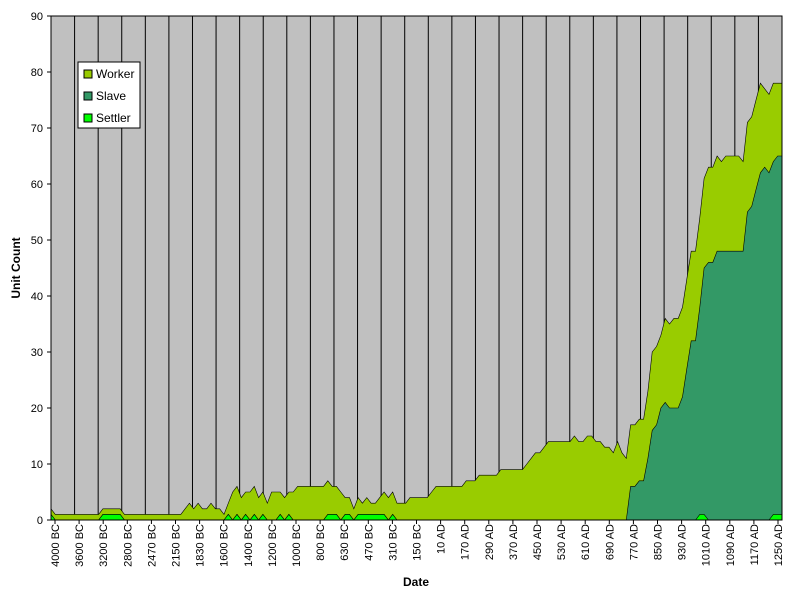 The image size is (800, 600). What do you see at coordinates (37, 185) in the screenshot?
I see `y-tick-label: 60` at bounding box center [37, 185].